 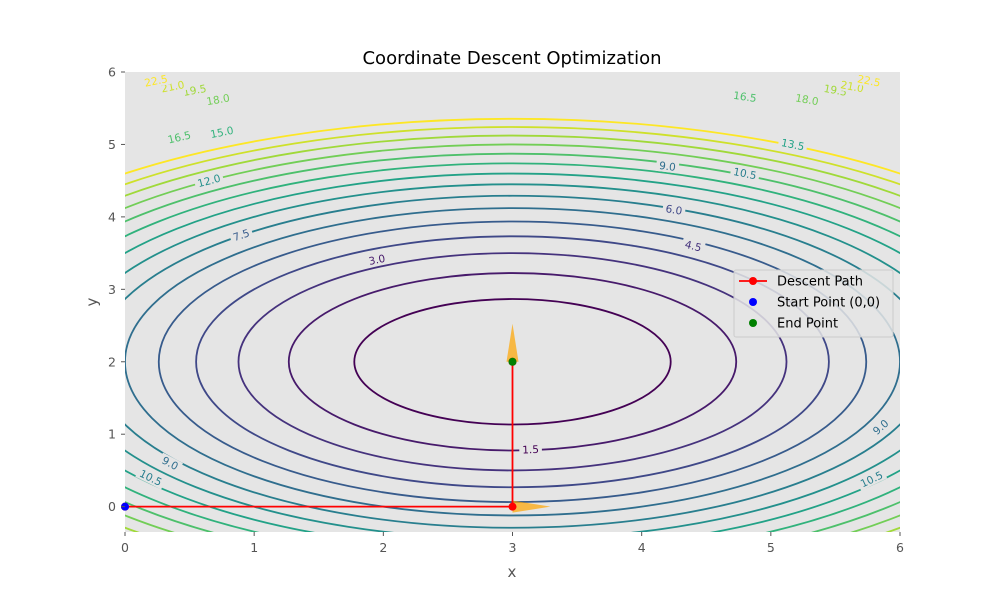 What do you see at coordinates (112, 216) in the screenshot?
I see `y-tick-label: 4` at bounding box center [112, 216].